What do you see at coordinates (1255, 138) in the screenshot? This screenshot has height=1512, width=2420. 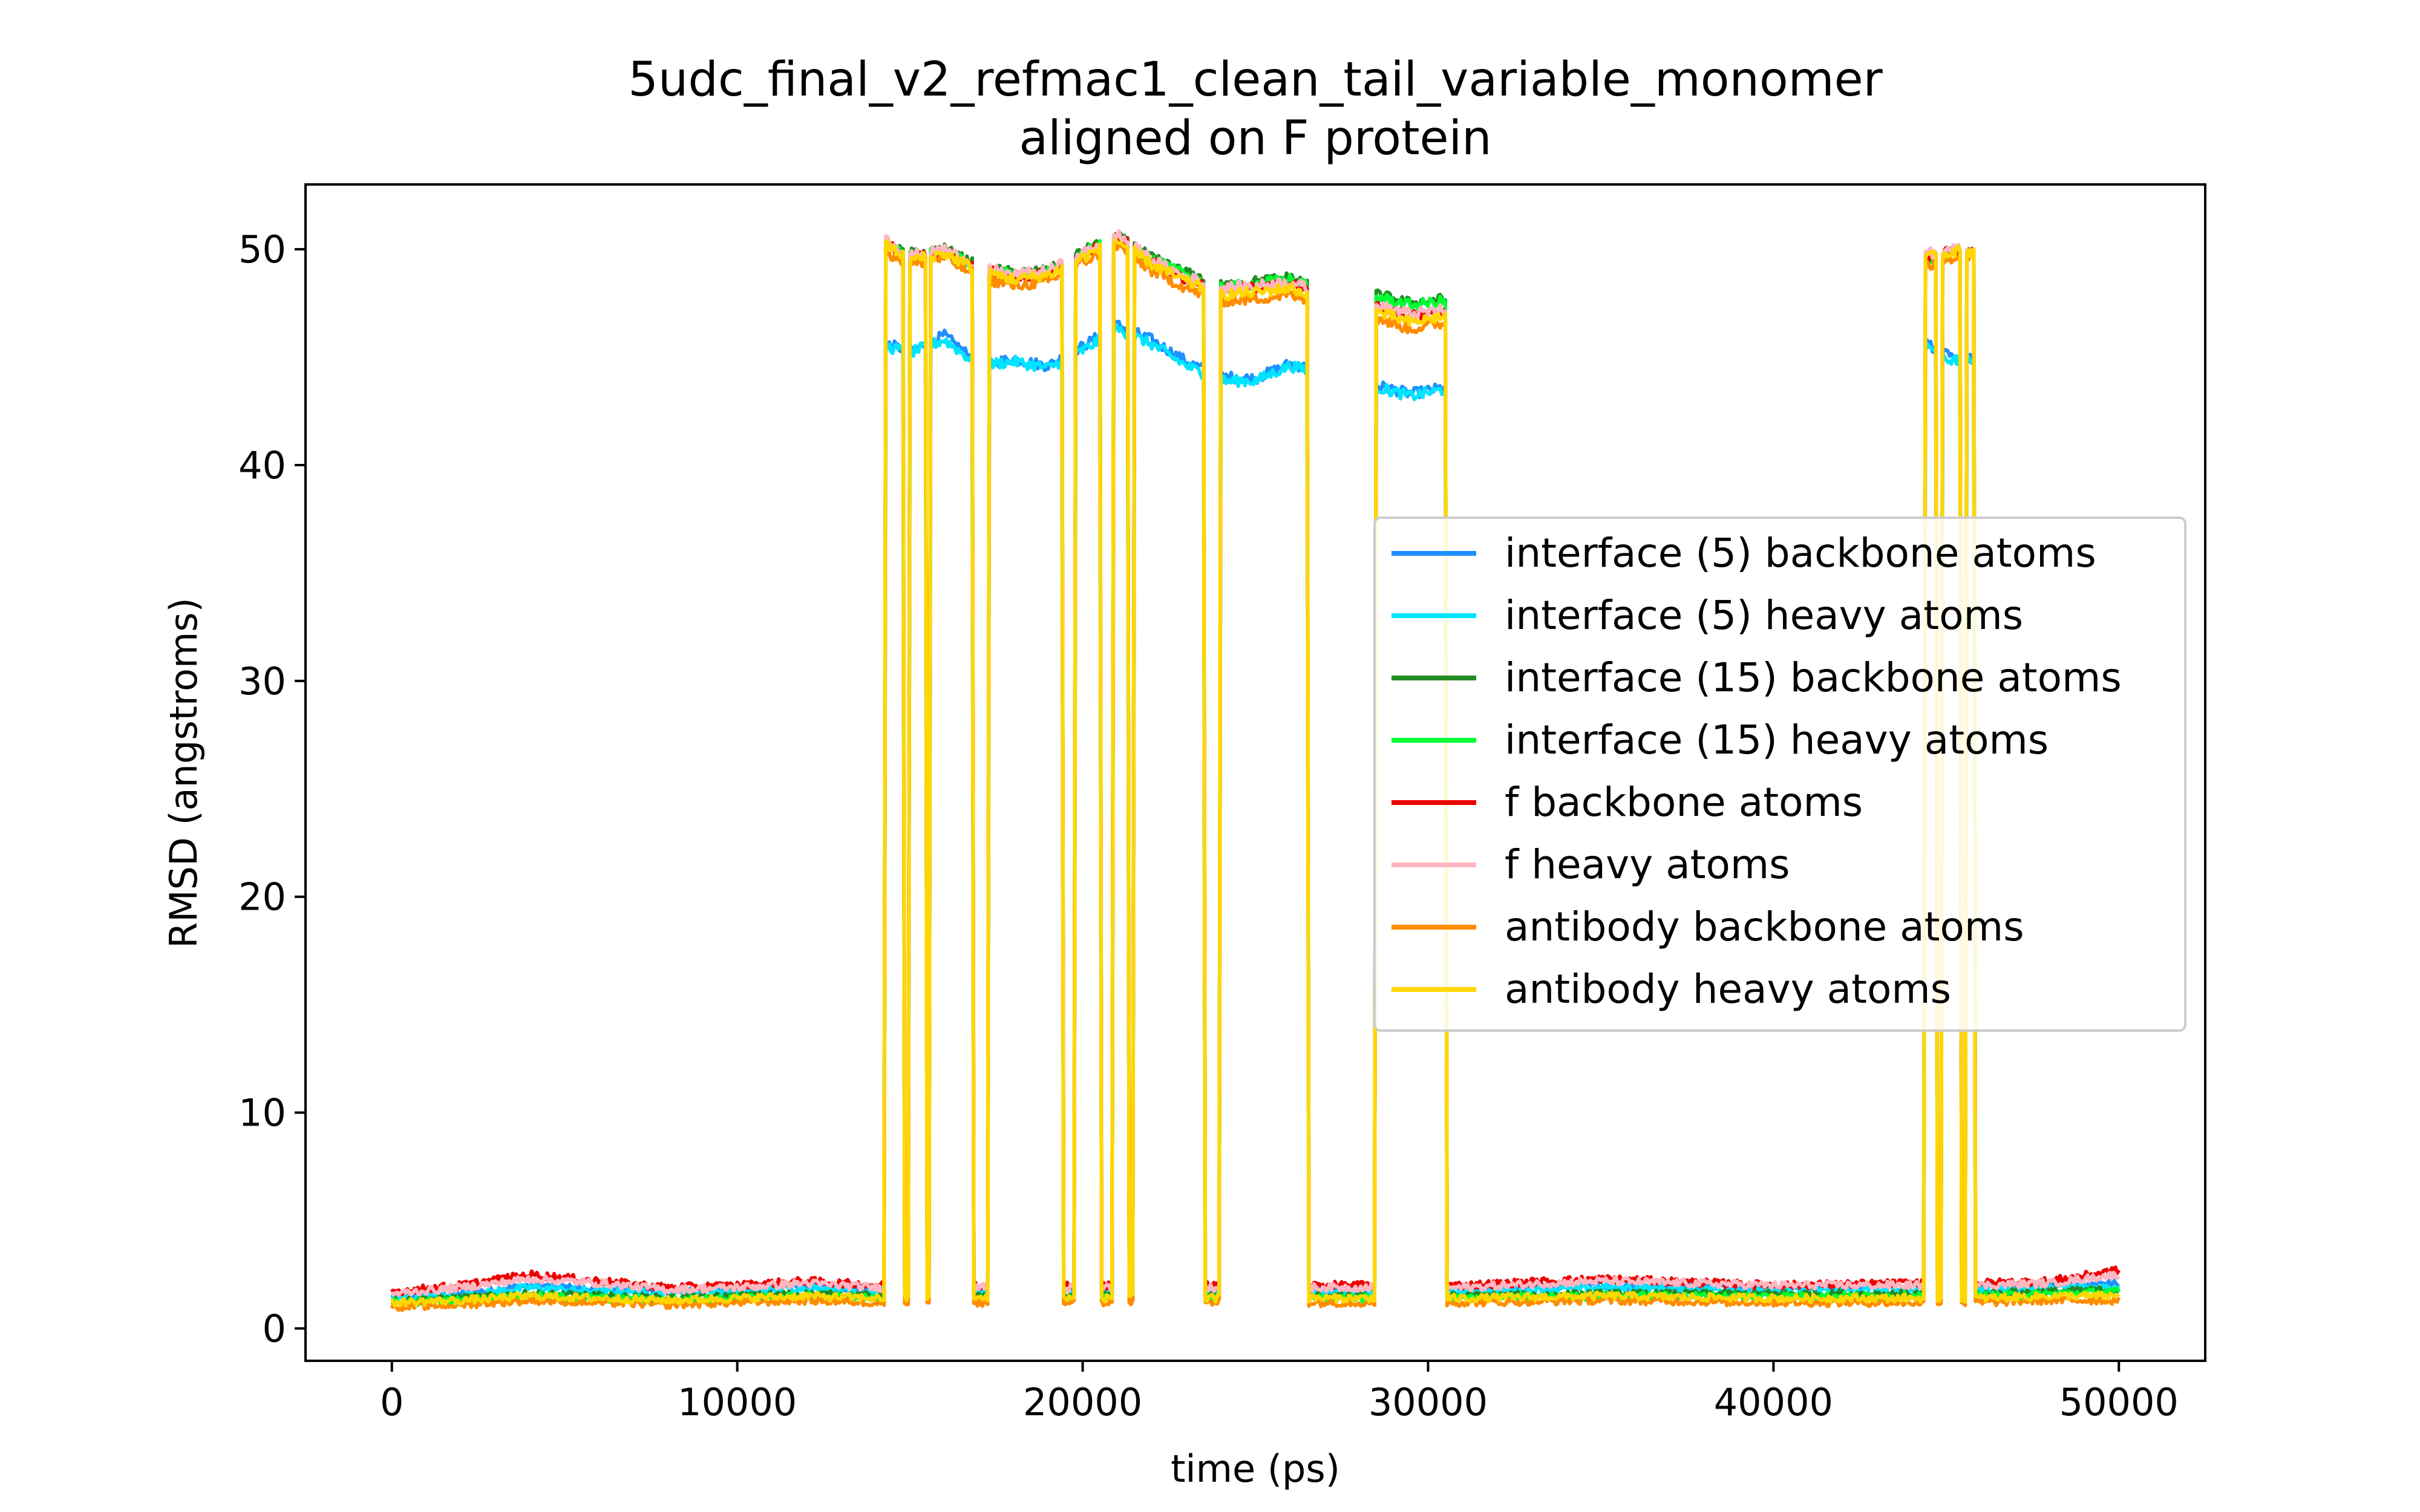 I see `chart-title-line-2: aligned on F protein` at bounding box center [1255, 138].